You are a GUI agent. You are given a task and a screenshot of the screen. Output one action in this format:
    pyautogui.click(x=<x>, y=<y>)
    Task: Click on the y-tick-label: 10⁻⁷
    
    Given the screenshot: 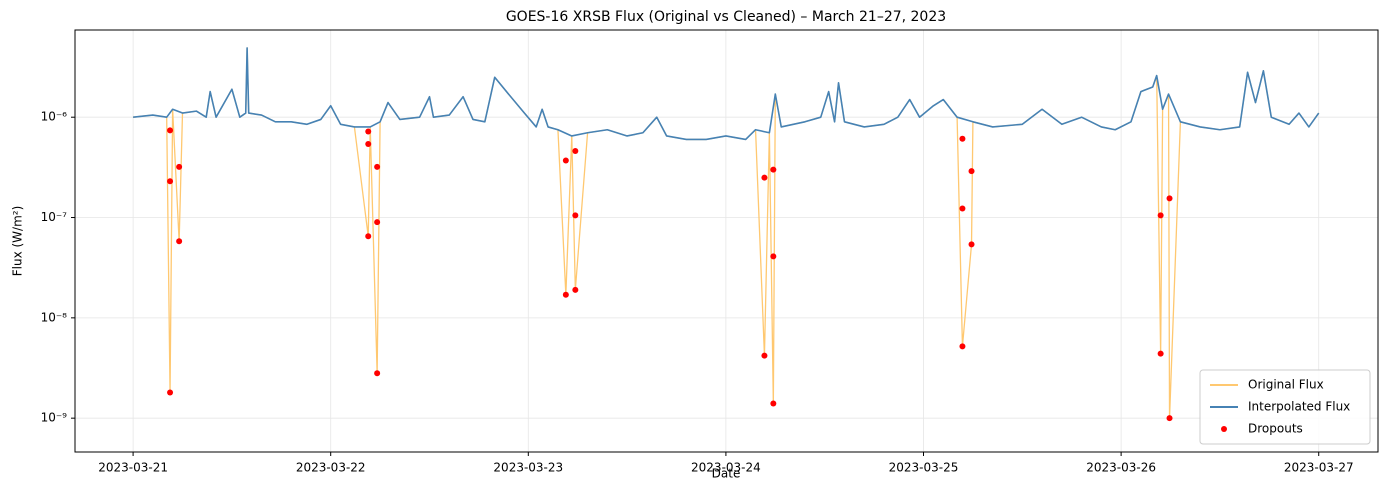 What is the action you would take?
    pyautogui.click(x=54, y=217)
    